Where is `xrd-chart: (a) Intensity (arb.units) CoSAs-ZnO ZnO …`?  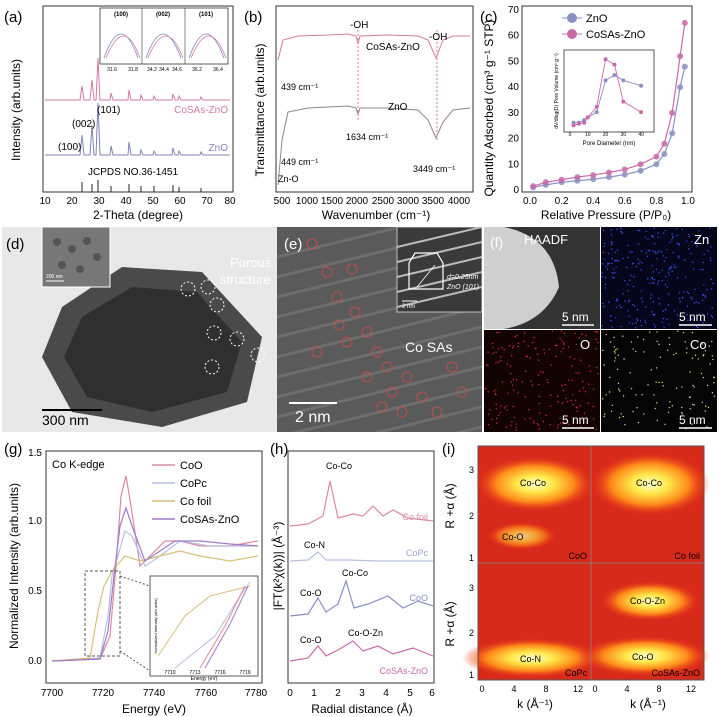 xrd-chart: (a) Intensity (arb.units) CoSAs-ZnO ZnO … is located at coordinates (120, 113).